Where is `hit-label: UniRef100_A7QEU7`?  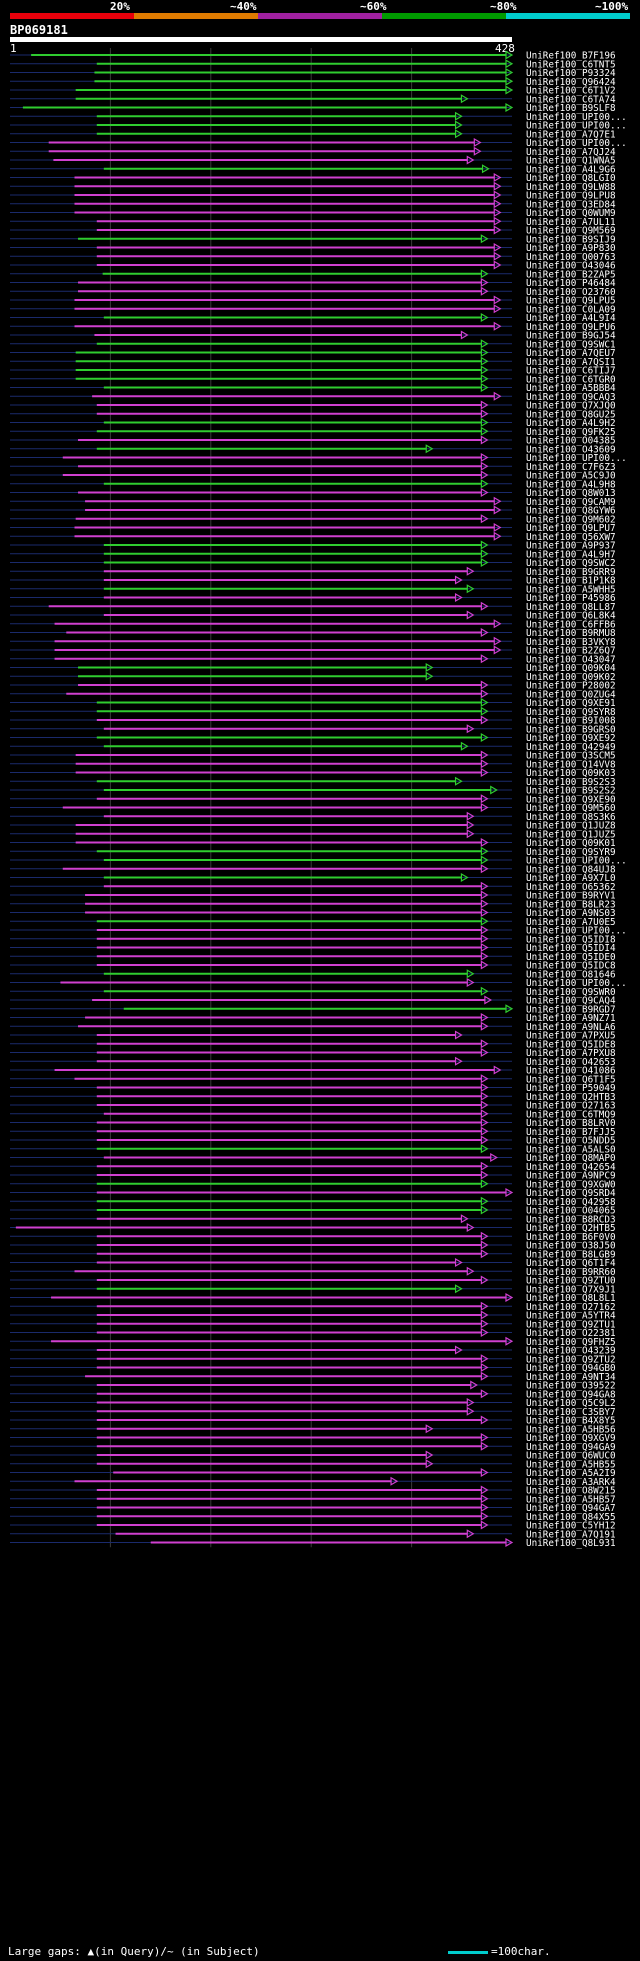
hit-label: UniRef100_A7QEU7 is located at coordinates (571, 353).